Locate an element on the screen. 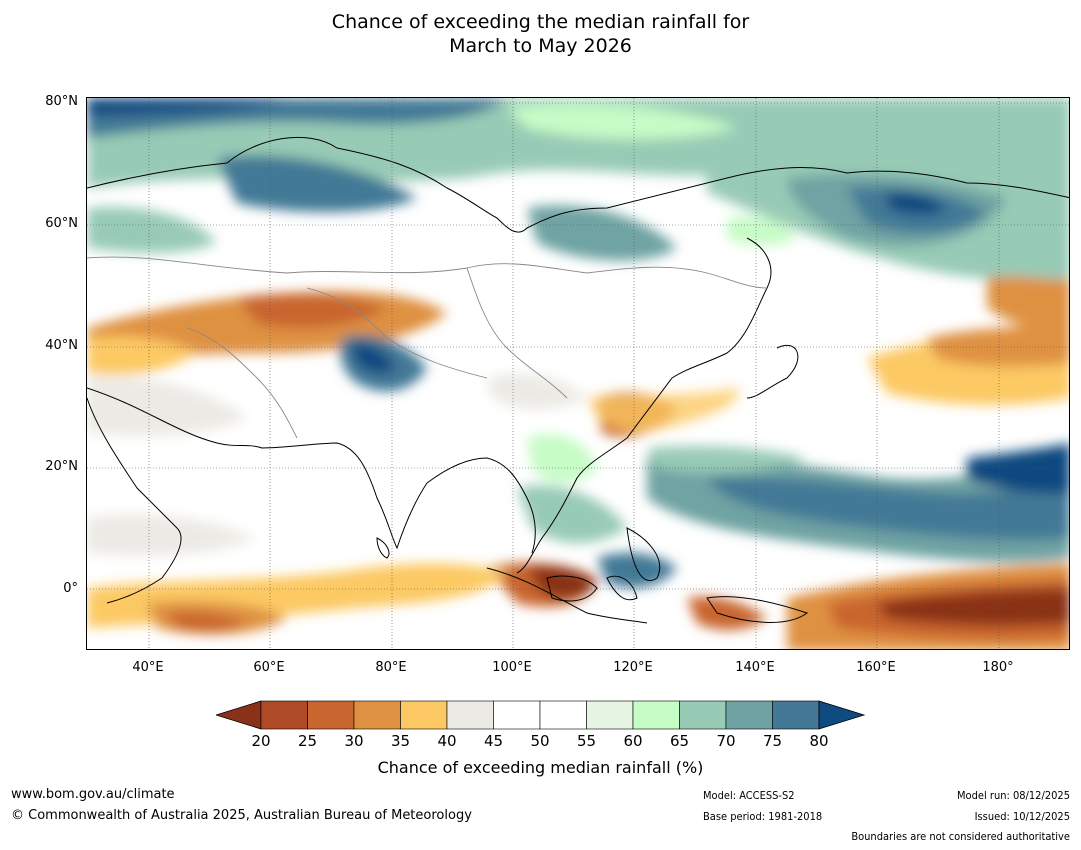  base-period-text: Base period: 1981-2018 is located at coordinates (763, 816).